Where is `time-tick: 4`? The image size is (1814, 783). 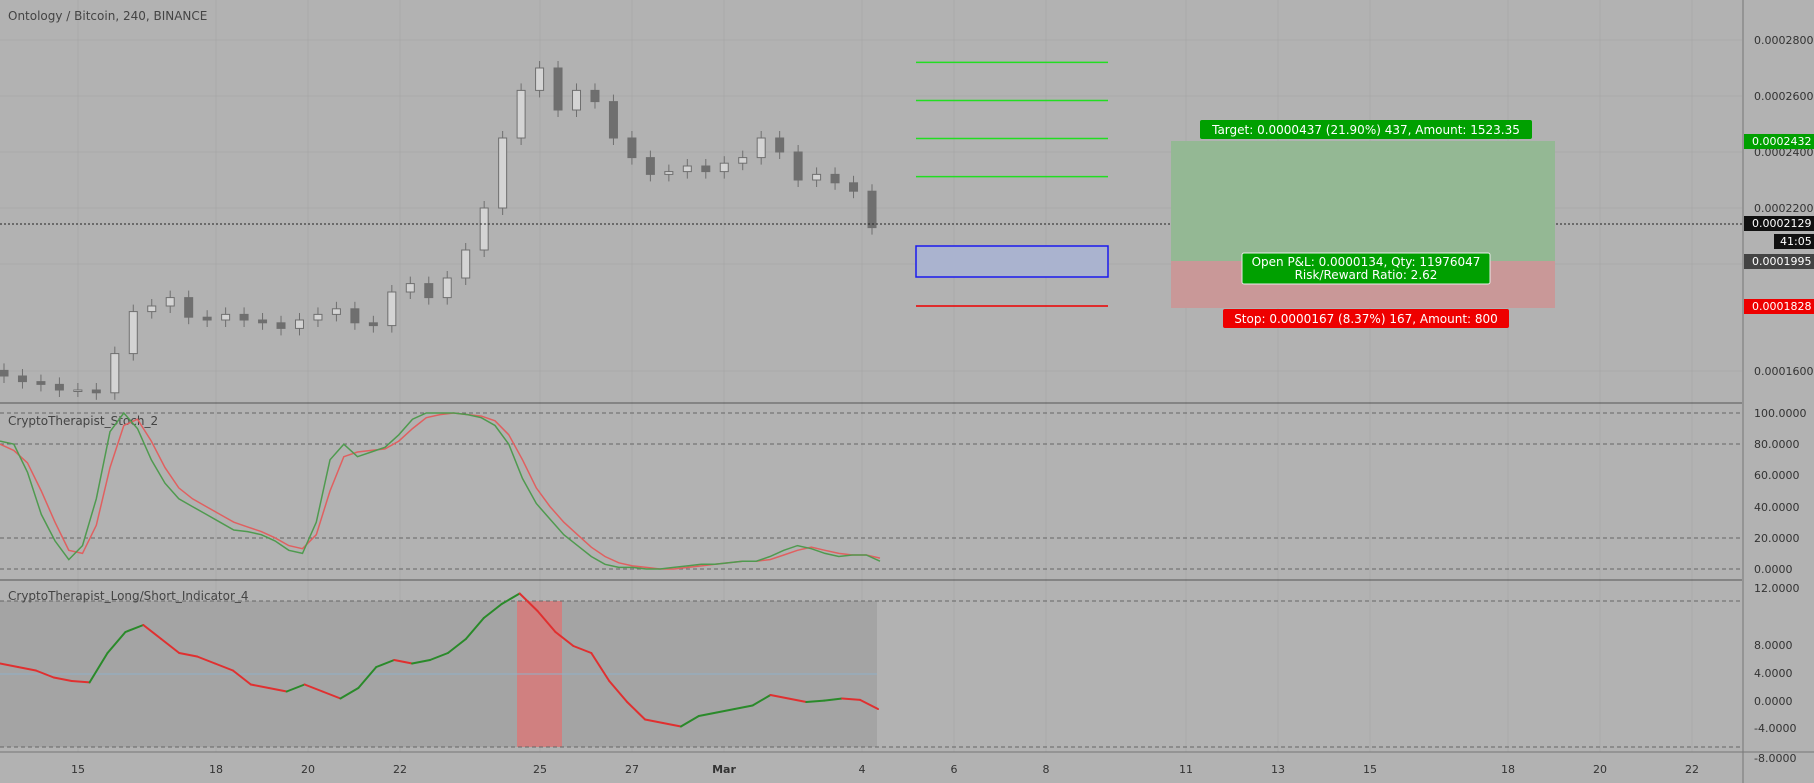 time-tick: 4 is located at coordinates (862, 769).